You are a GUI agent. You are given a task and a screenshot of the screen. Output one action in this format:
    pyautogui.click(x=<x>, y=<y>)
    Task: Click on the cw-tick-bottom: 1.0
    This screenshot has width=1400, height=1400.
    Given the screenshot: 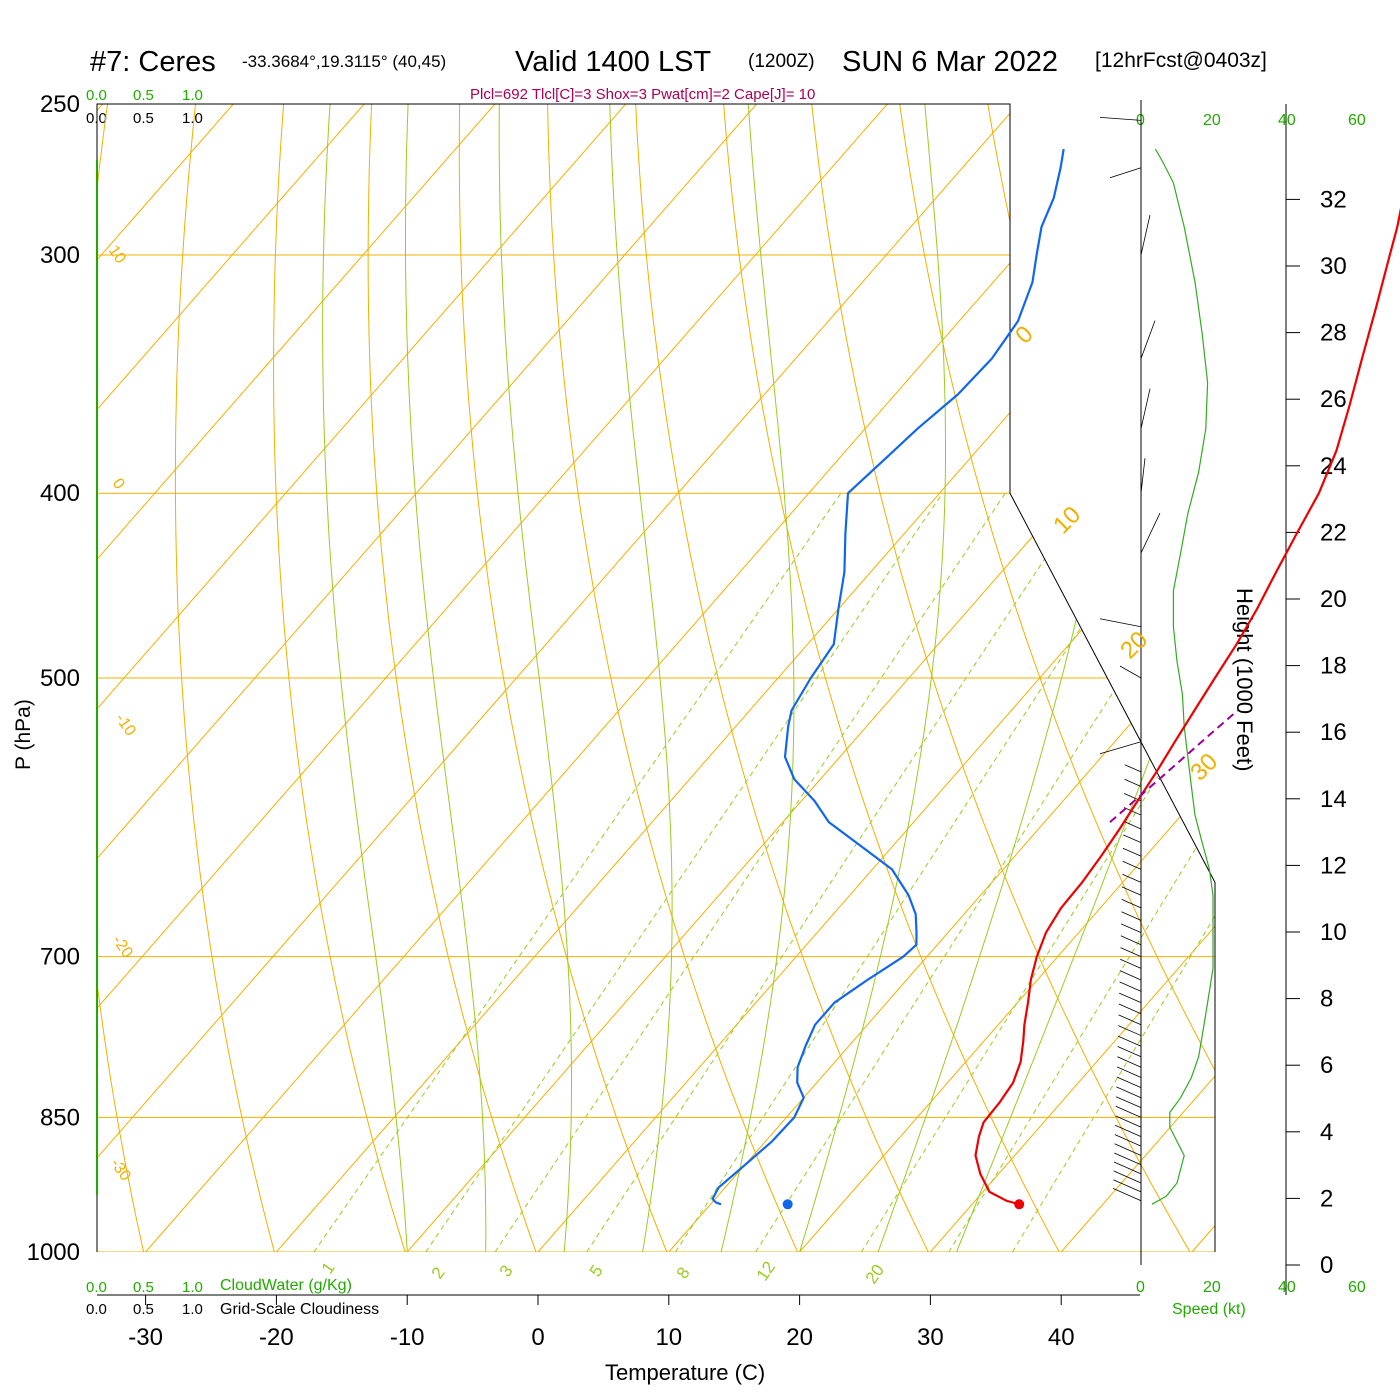 What is the action you would take?
    pyautogui.click(x=192, y=1287)
    